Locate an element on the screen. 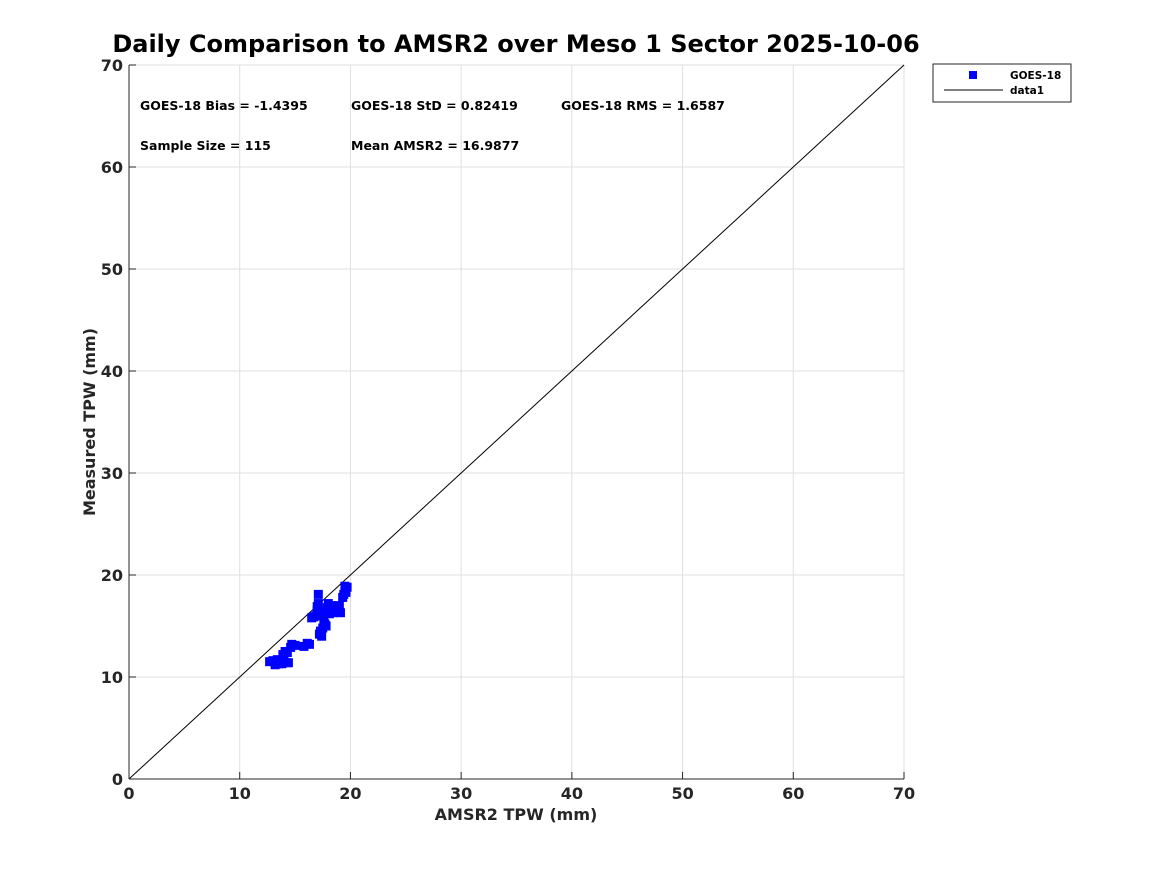  y-tick-label: 10 is located at coordinates (112, 677).